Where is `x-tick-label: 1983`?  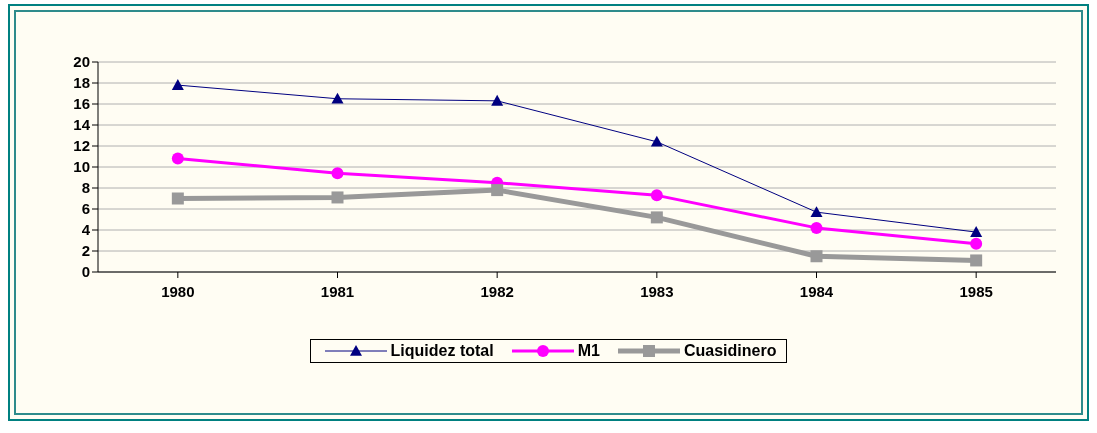 x-tick-label: 1983 is located at coordinates (657, 291).